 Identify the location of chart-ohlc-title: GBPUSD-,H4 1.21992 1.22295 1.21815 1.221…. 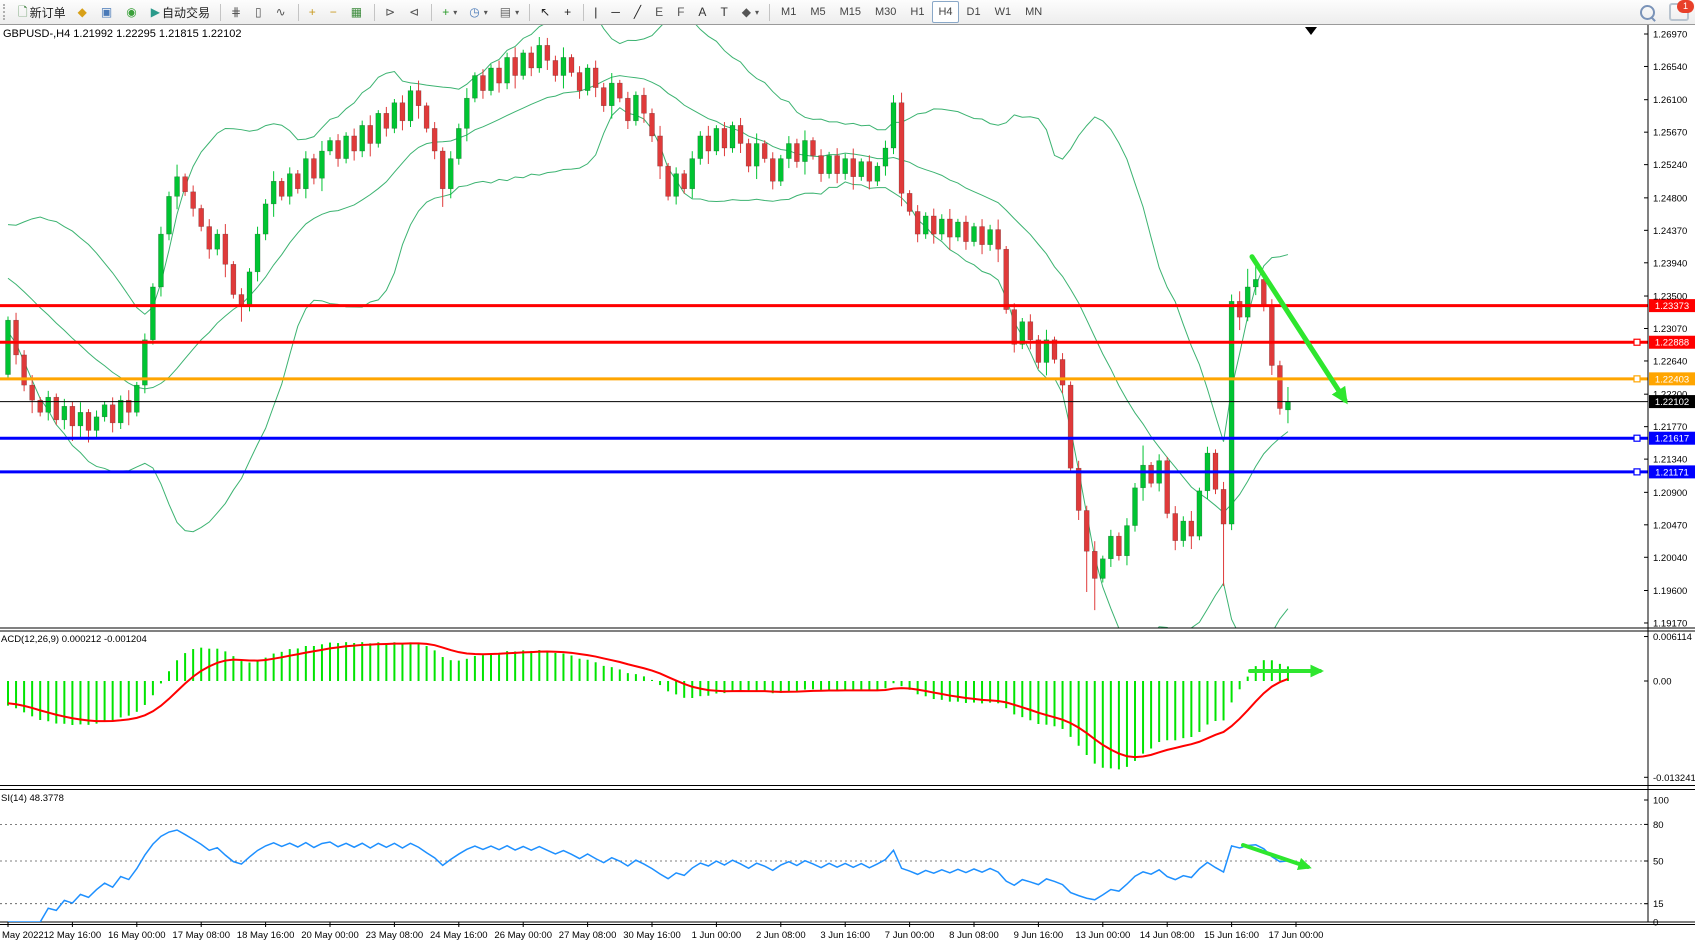
(122, 34).